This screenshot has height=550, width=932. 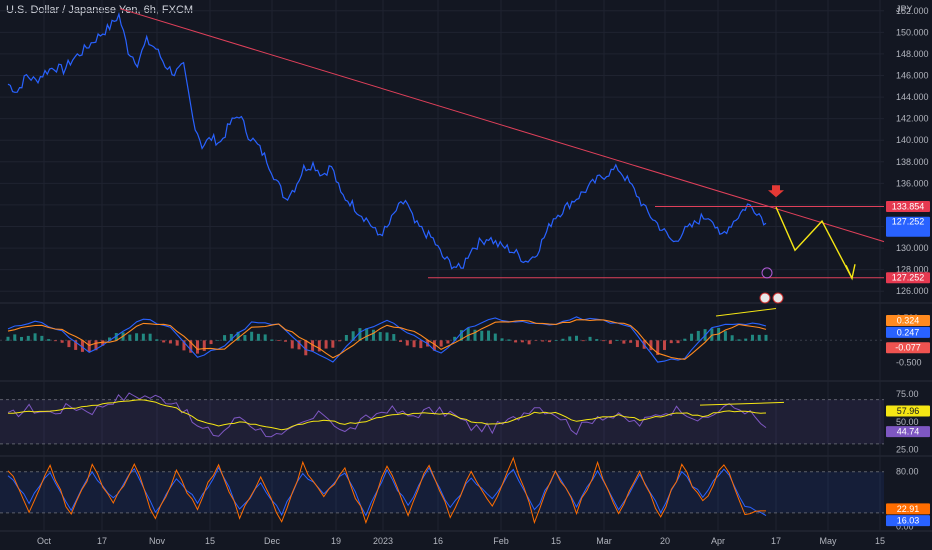 What do you see at coordinates (907, 422) in the screenshot?
I see `y-tick-label: 50.00` at bounding box center [907, 422].